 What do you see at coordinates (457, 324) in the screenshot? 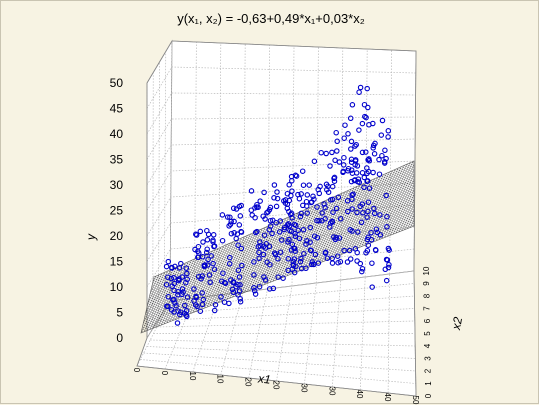
I see `x2-axis-label: x2` at bounding box center [457, 324].